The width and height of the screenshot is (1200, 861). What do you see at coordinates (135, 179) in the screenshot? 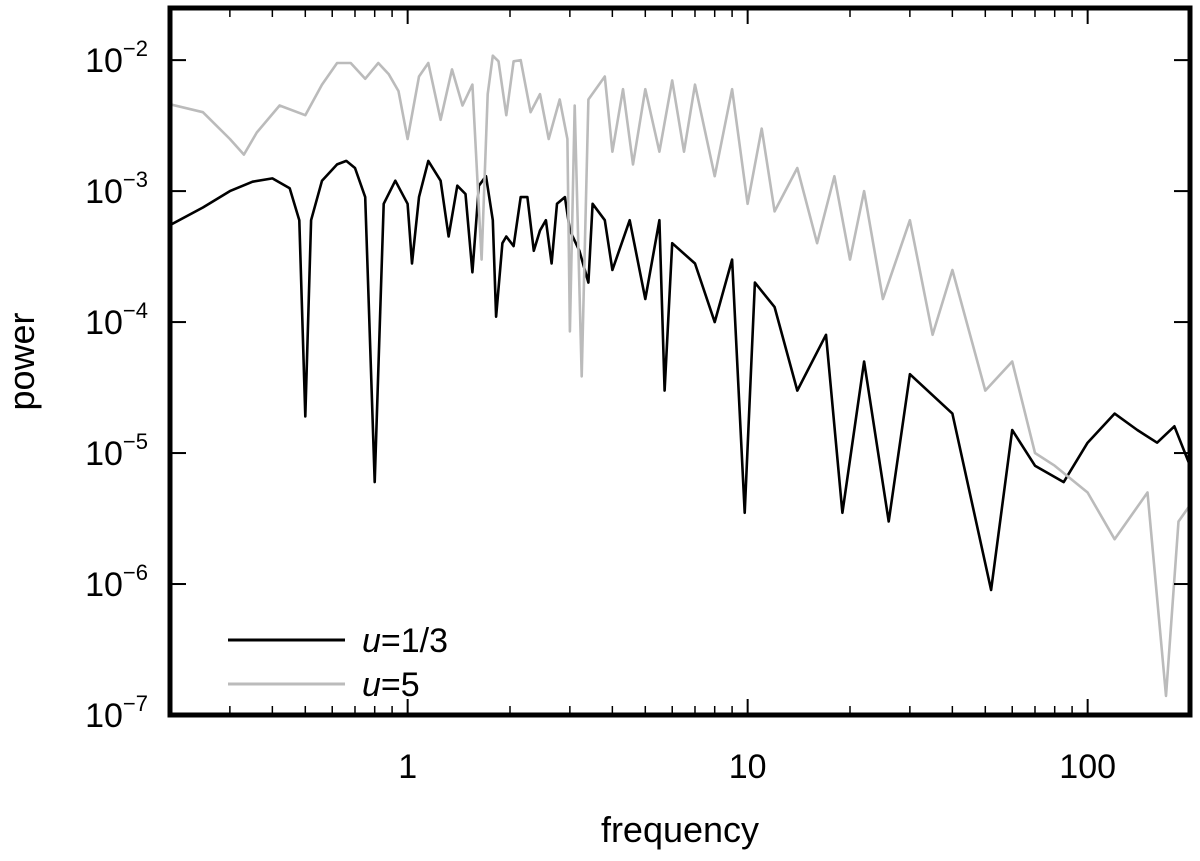
I see `y-tick-exponent: −3` at bounding box center [135, 179].